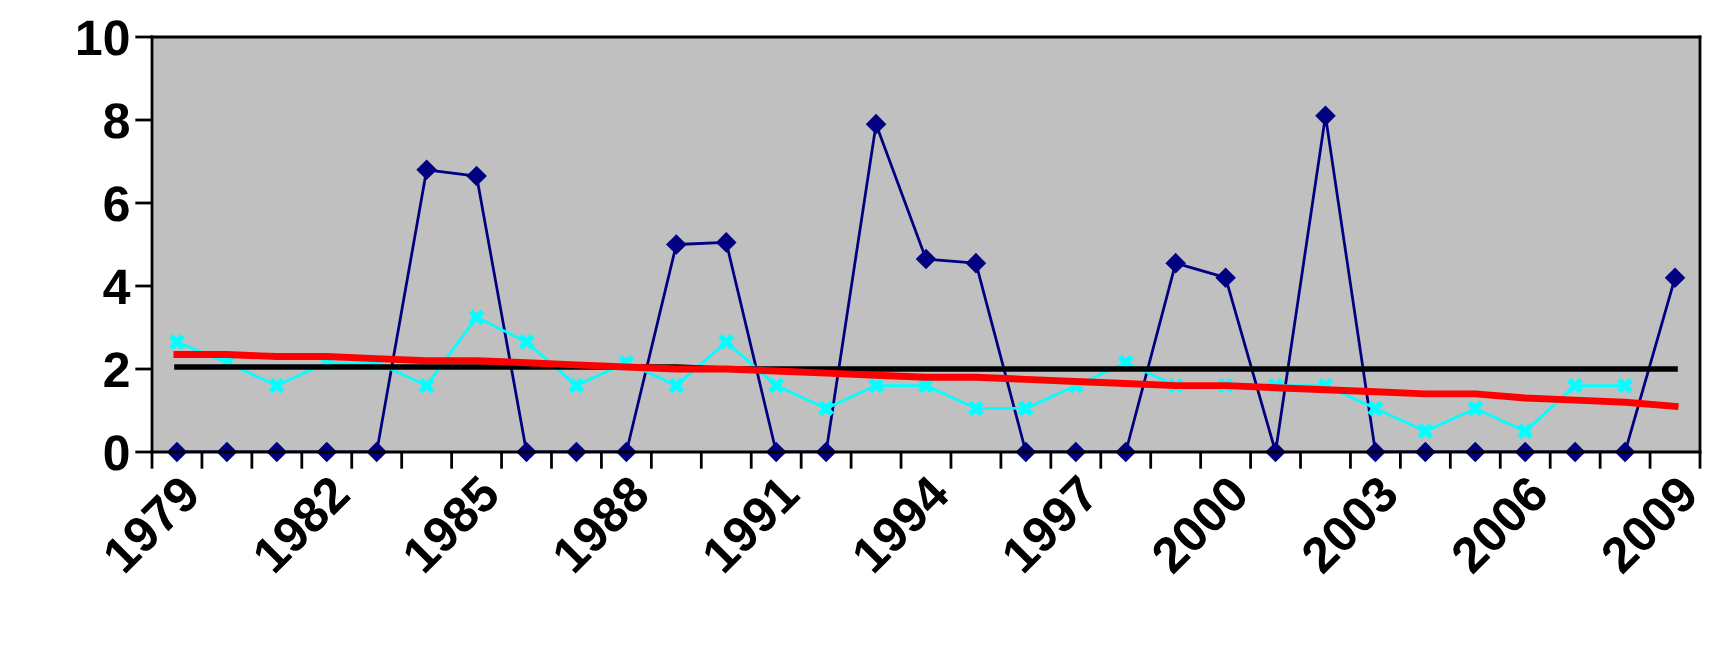  I want to click on y-tick-label: 4, so click(117, 287).